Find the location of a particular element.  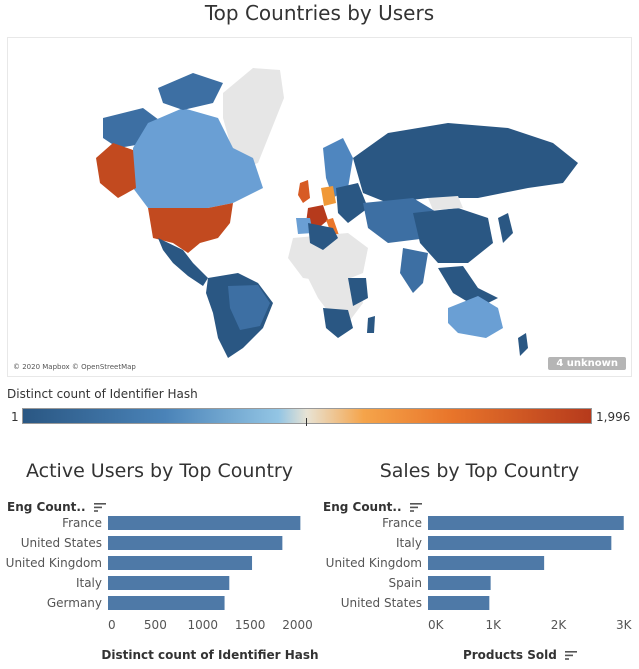

category-label: Germany is located at coordinates (74, 603).